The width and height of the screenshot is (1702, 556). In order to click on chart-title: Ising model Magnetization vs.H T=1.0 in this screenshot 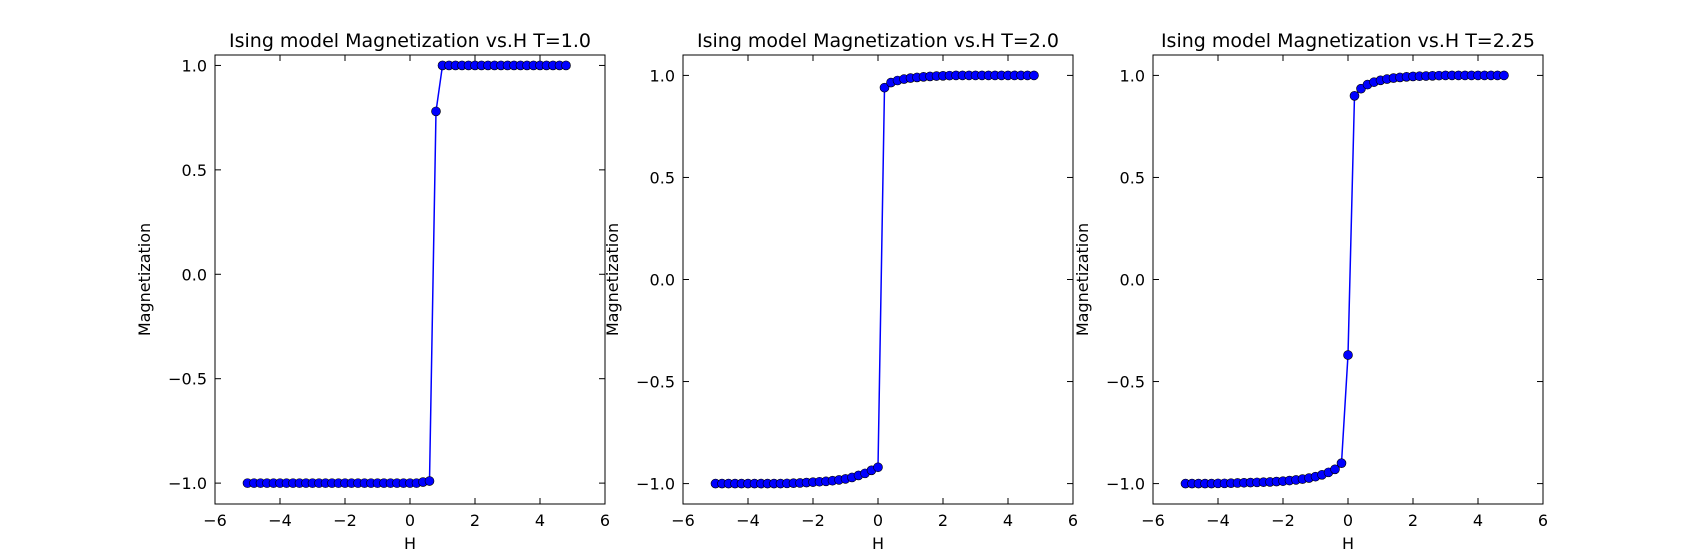, I will do `click(410, 41)`.